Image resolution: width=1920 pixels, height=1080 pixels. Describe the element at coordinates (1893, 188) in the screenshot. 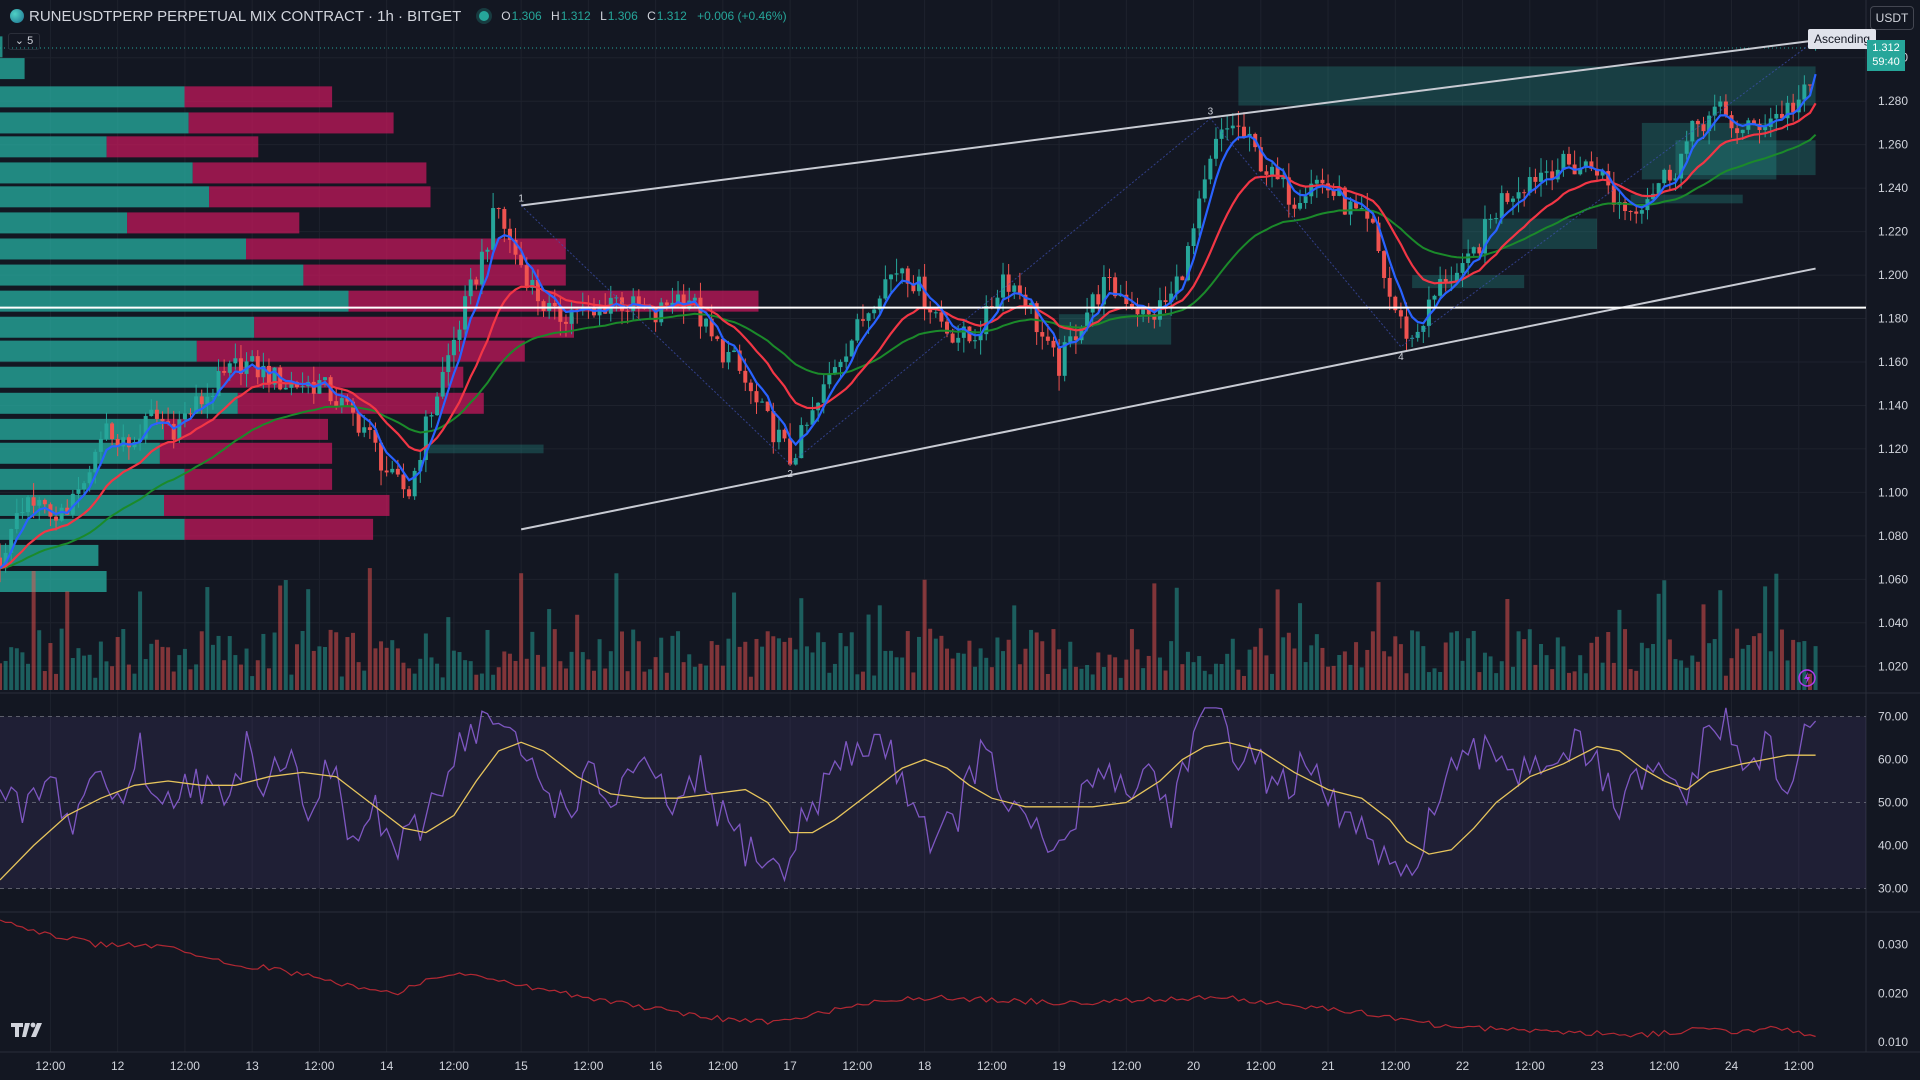

I see `price-axis-label: 1.240` at that location.